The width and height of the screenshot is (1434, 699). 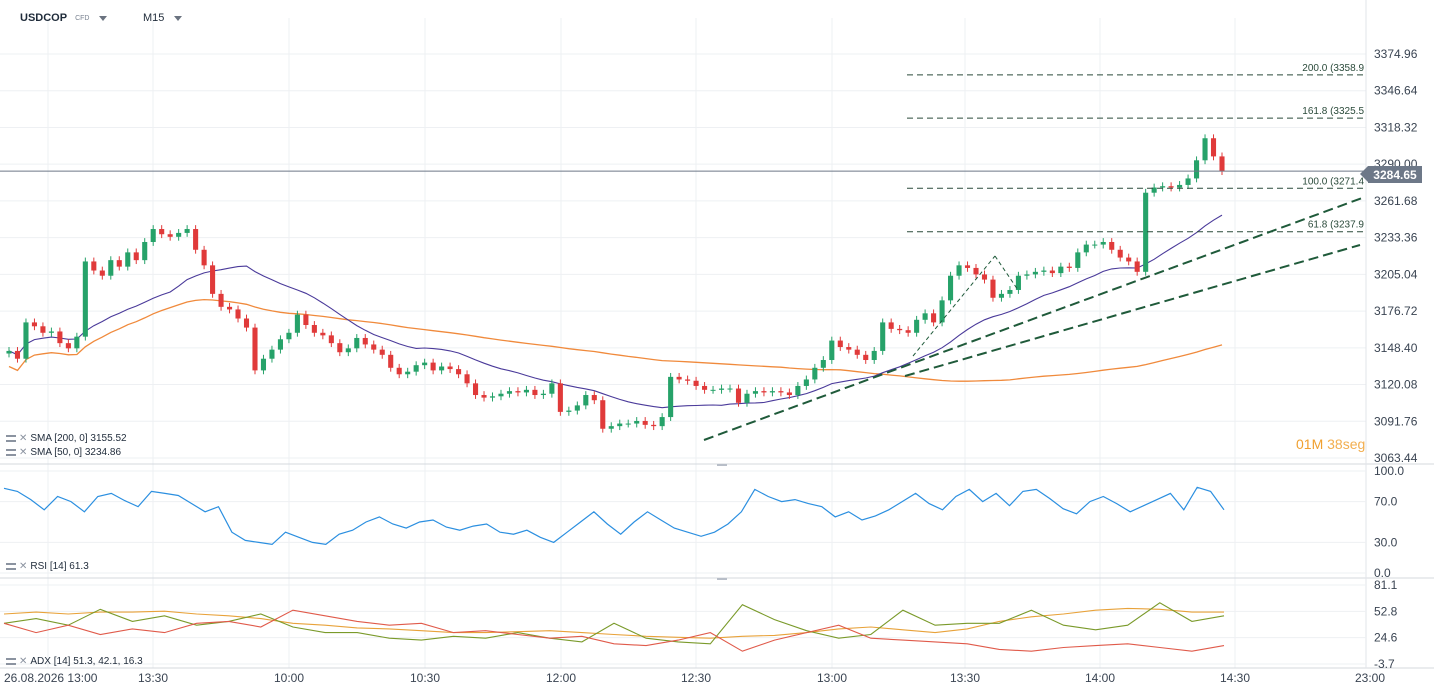 I want to click on candle-timer: 01M 38seg, so click(x=1330, y=444).